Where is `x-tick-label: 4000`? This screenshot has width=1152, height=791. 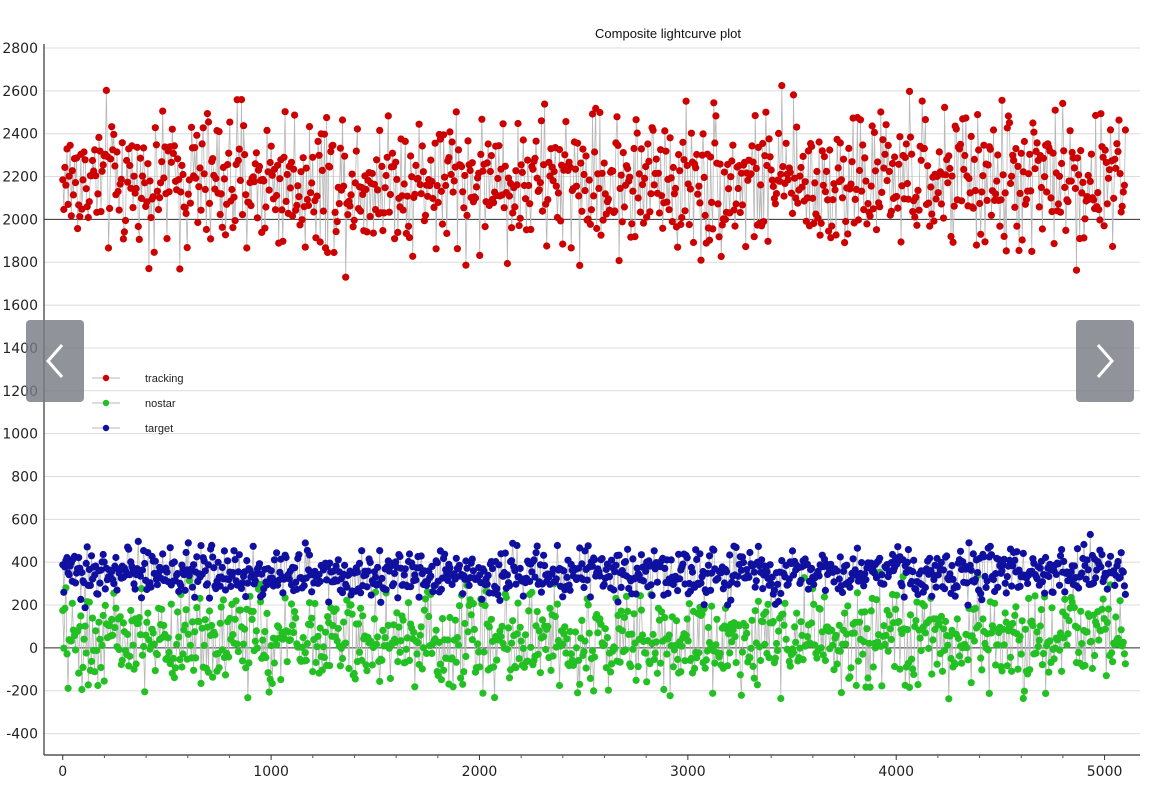 x-tick-label: 4000 is located at coordinates (896, 772).